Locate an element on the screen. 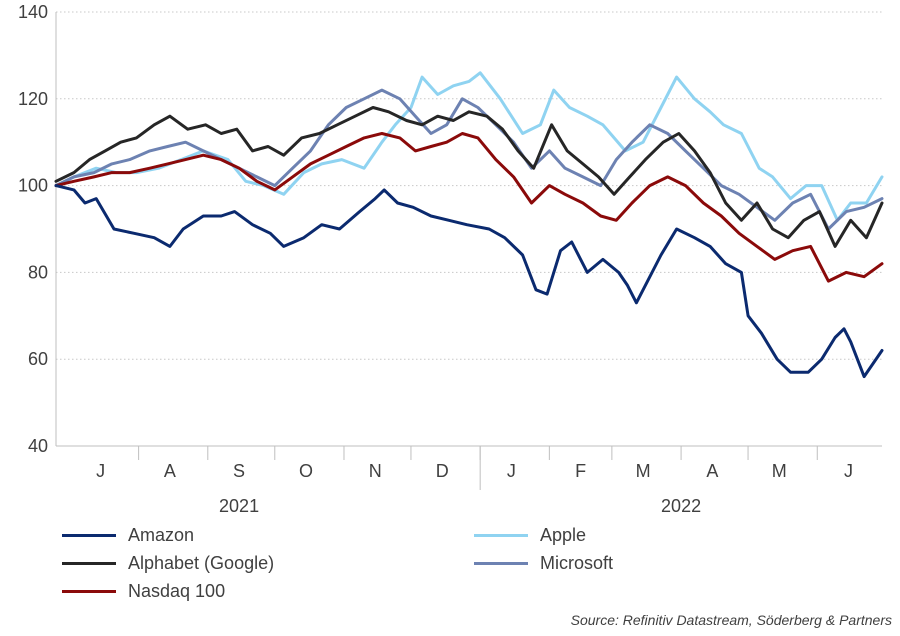 The image size is (900, 636). legend-item-amazon: Amazon is located at coordinates (128, 535).